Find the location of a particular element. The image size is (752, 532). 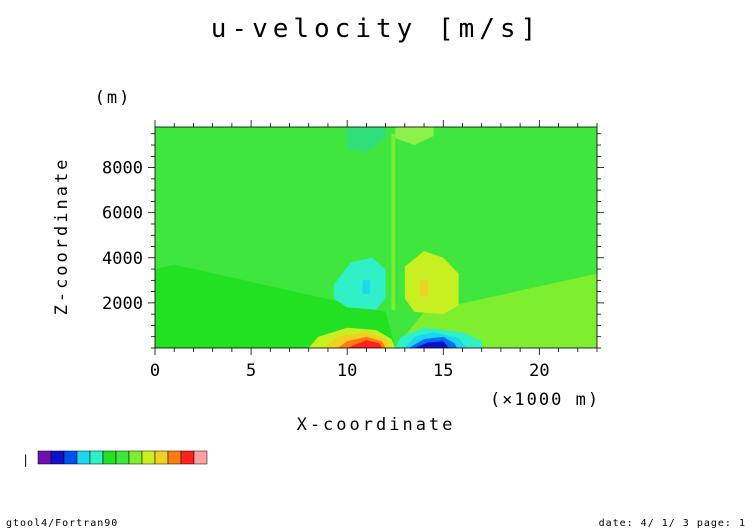

x-unit-label: (×1000 m) is located at coordinates (545, 400).